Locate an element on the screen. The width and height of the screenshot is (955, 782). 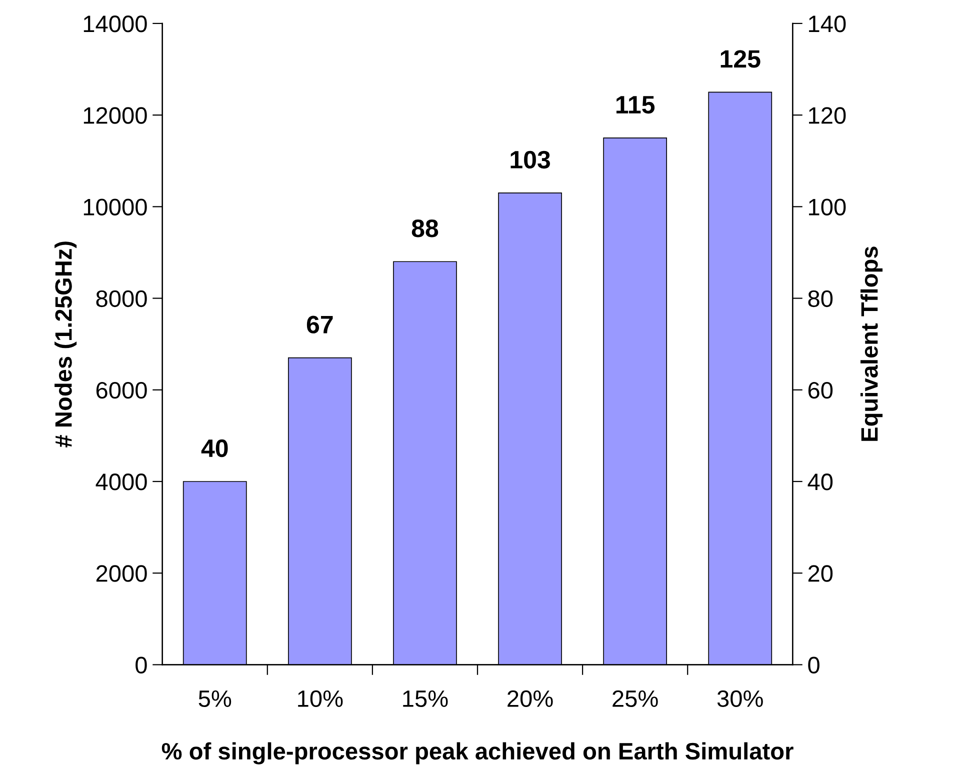
x-tick-label: 20% is located at coordinates (530, 699).